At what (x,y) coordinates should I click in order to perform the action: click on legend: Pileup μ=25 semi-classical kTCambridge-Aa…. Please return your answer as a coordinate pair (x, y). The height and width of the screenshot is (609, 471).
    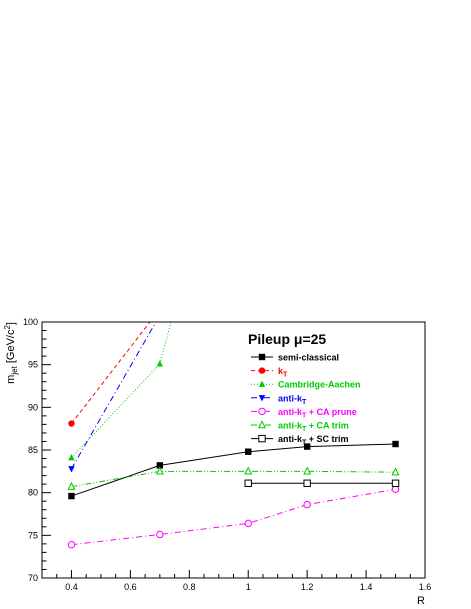
    Looking at the image, I should click on (304, 389).